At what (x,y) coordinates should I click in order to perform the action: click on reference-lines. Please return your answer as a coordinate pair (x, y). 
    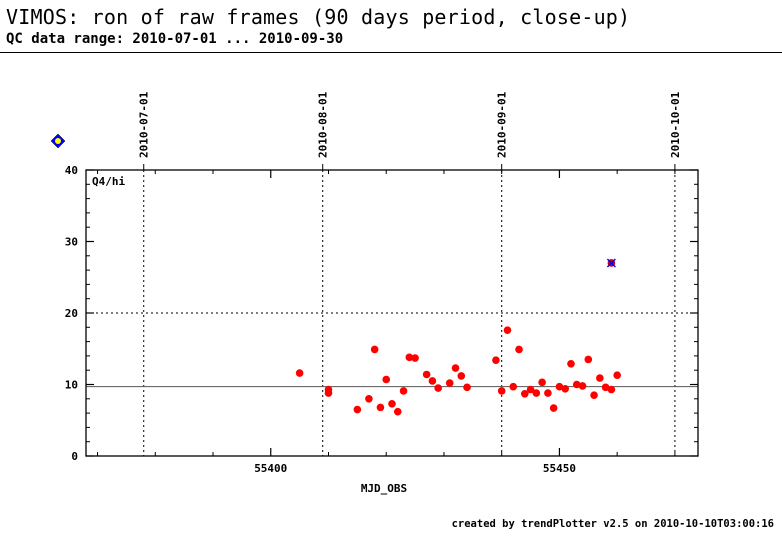
    Looking at the image, I should click on (392, 350).